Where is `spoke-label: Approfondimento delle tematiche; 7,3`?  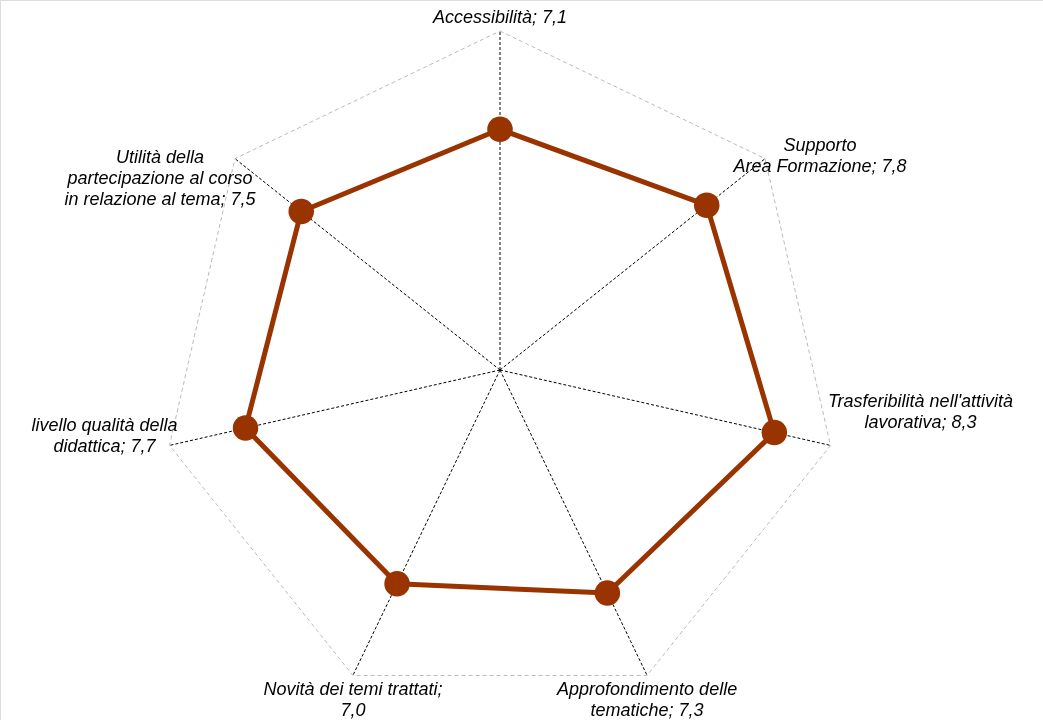
spoke-label: Approfondimento delle tematiche; 7,3 is located at coordinates (647, 699).